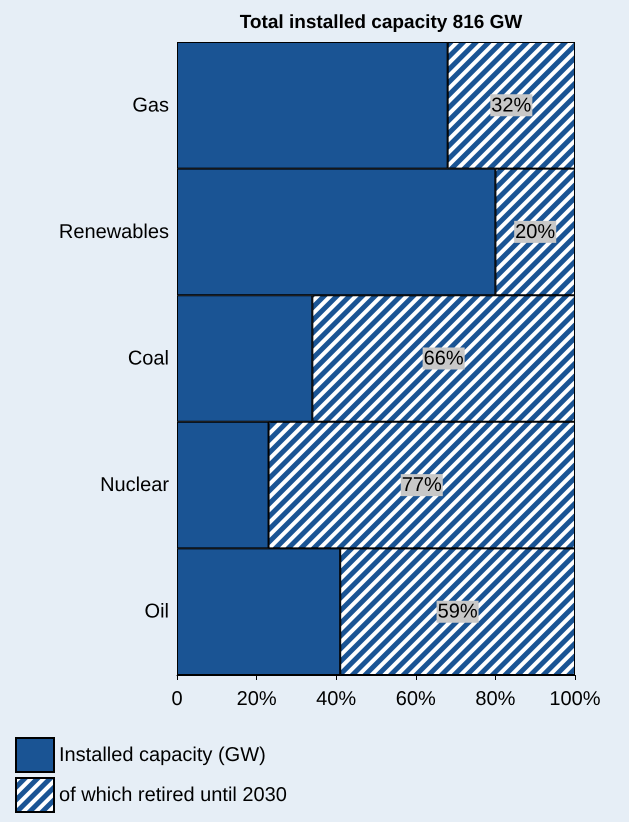 This screenshot has height=822, width=629. I want to click on x-tick-label: 0, so click(177, 699).